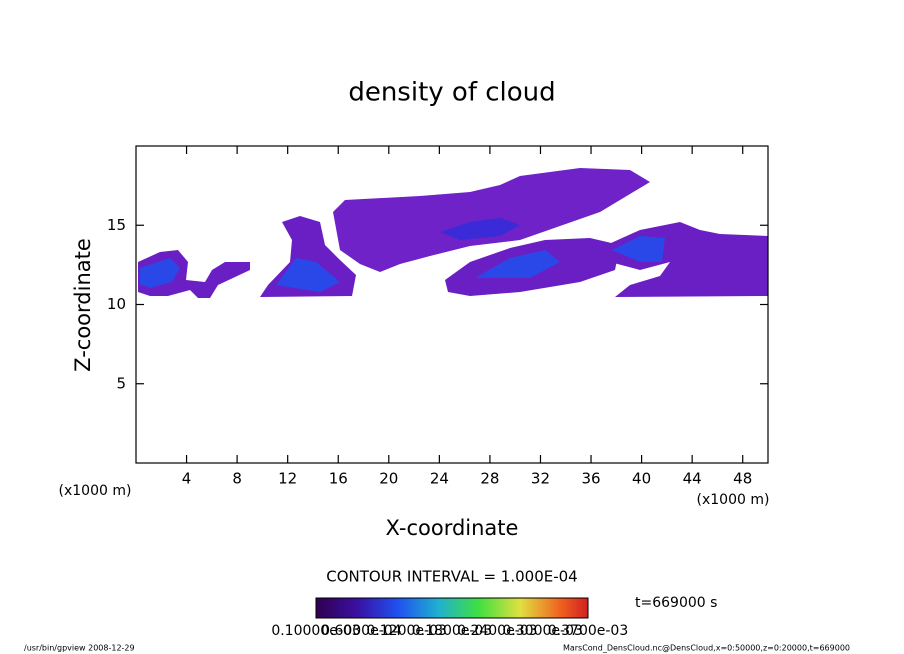 This screenshot has width=904, height=654. Describe the element at coordinates (338, 479) in the screenshot. I see `x-tick-label: 16` at that location.